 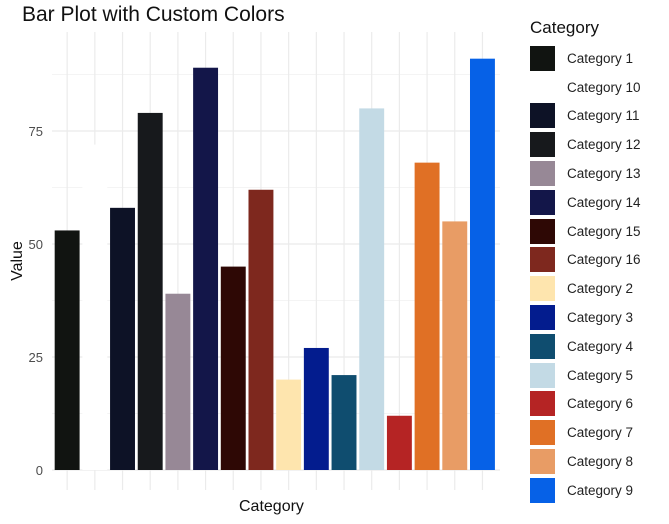 I want to click on x-axis-title: Category, so click(x=271, y=506).